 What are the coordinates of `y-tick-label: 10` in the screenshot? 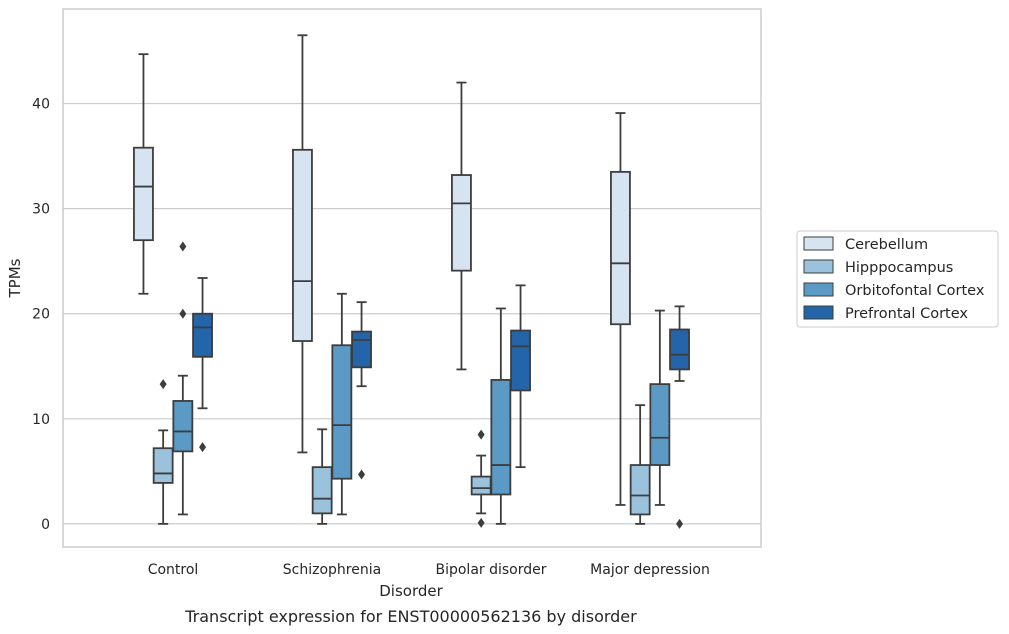 It's located at (41, 420).